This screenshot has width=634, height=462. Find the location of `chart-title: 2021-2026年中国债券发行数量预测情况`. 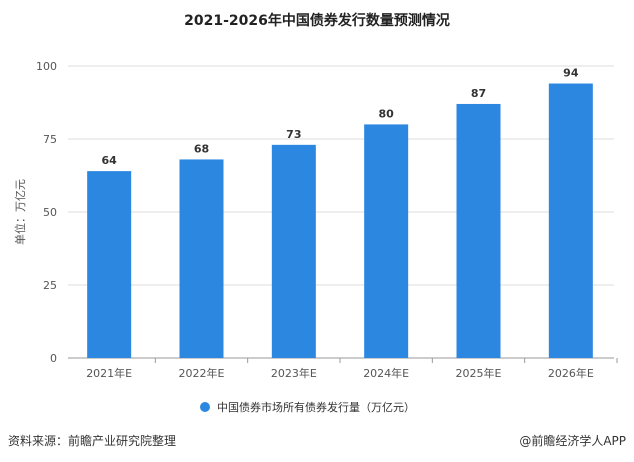

chart-title: 2021-2026年中国债券发行数量预测情况 is located at coordinates (317, 20).